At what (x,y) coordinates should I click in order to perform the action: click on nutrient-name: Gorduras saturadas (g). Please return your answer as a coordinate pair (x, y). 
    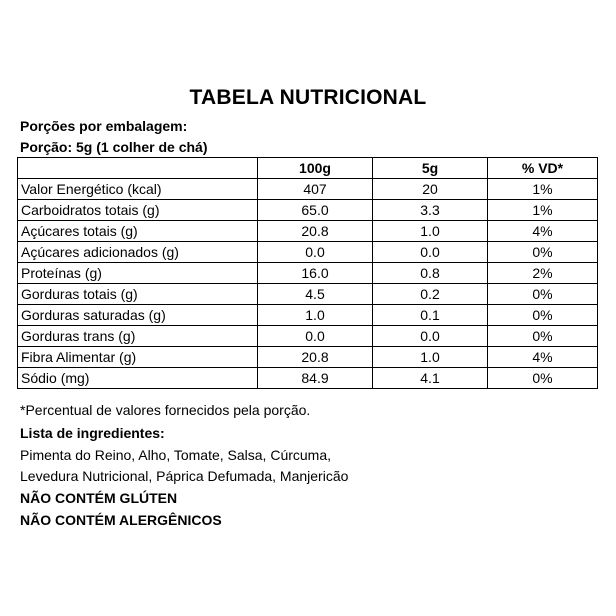
    Looking at the image, I should click on (137, 315).